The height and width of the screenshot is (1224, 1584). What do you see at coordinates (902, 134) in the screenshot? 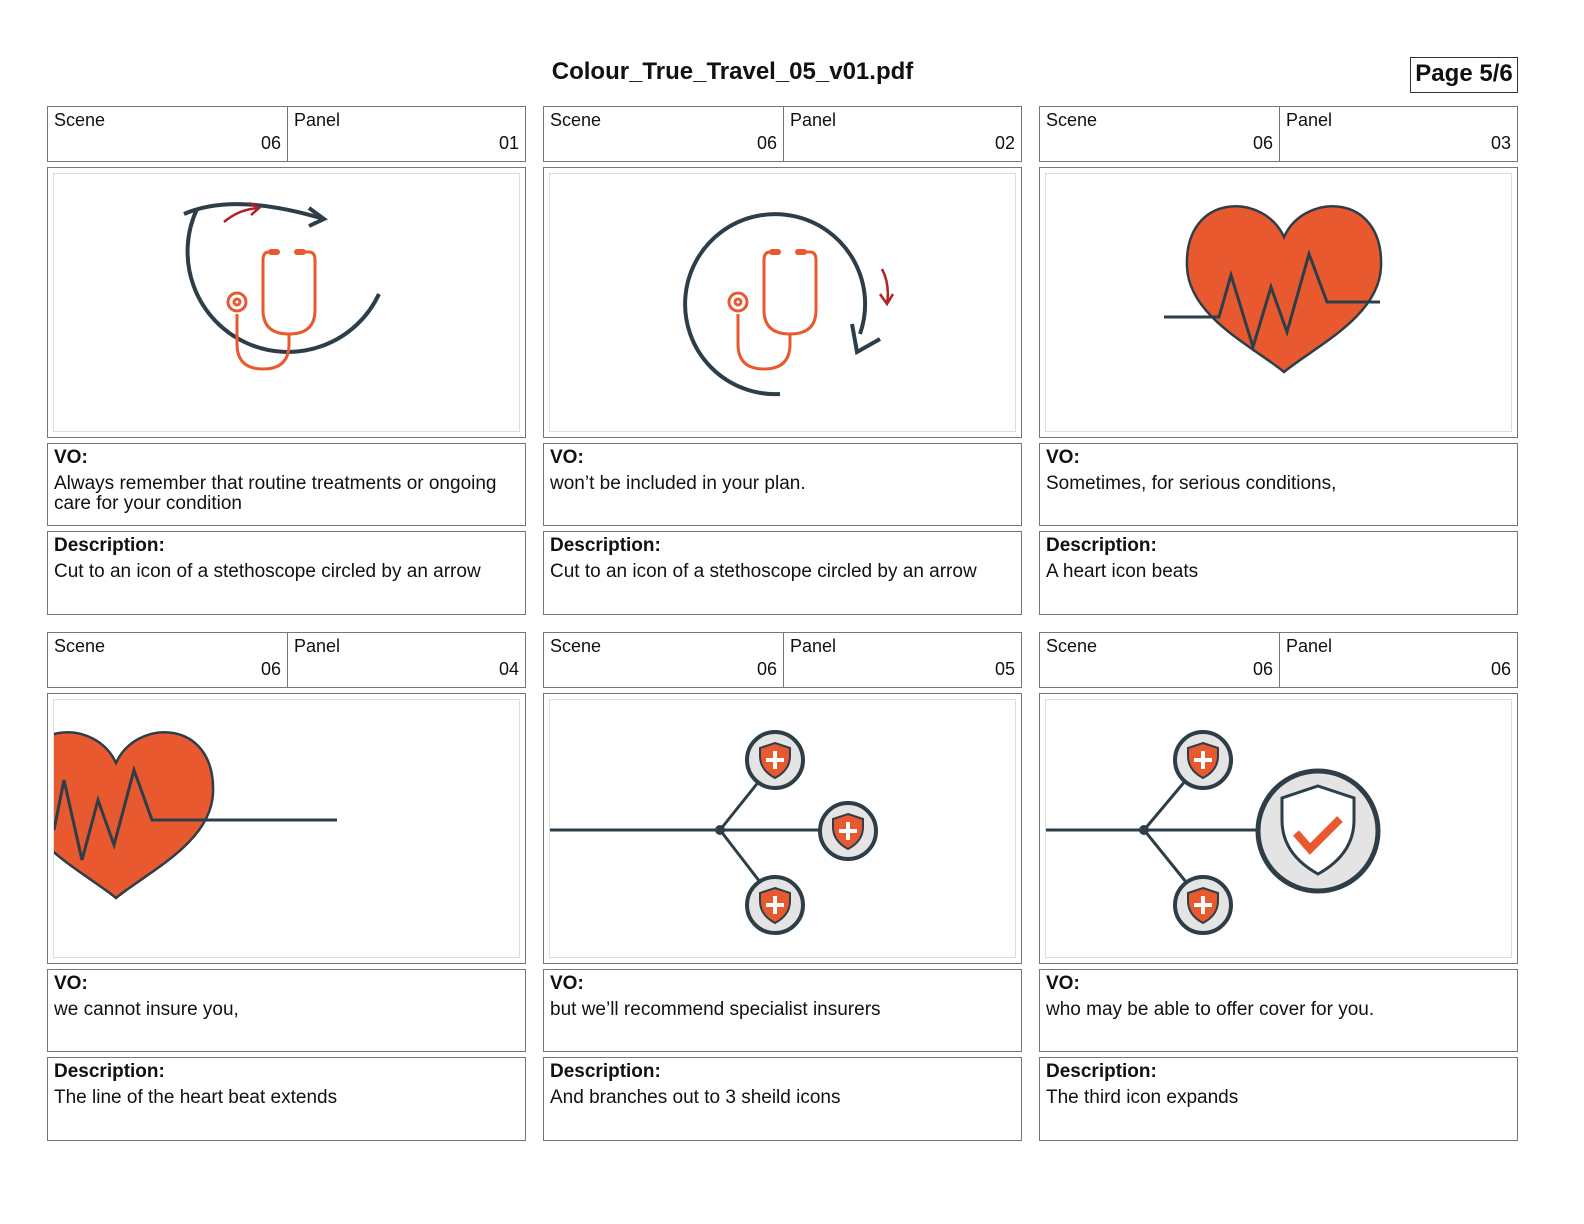
I see `panel-cell: Panel 02` at bounding box center [902, 134].